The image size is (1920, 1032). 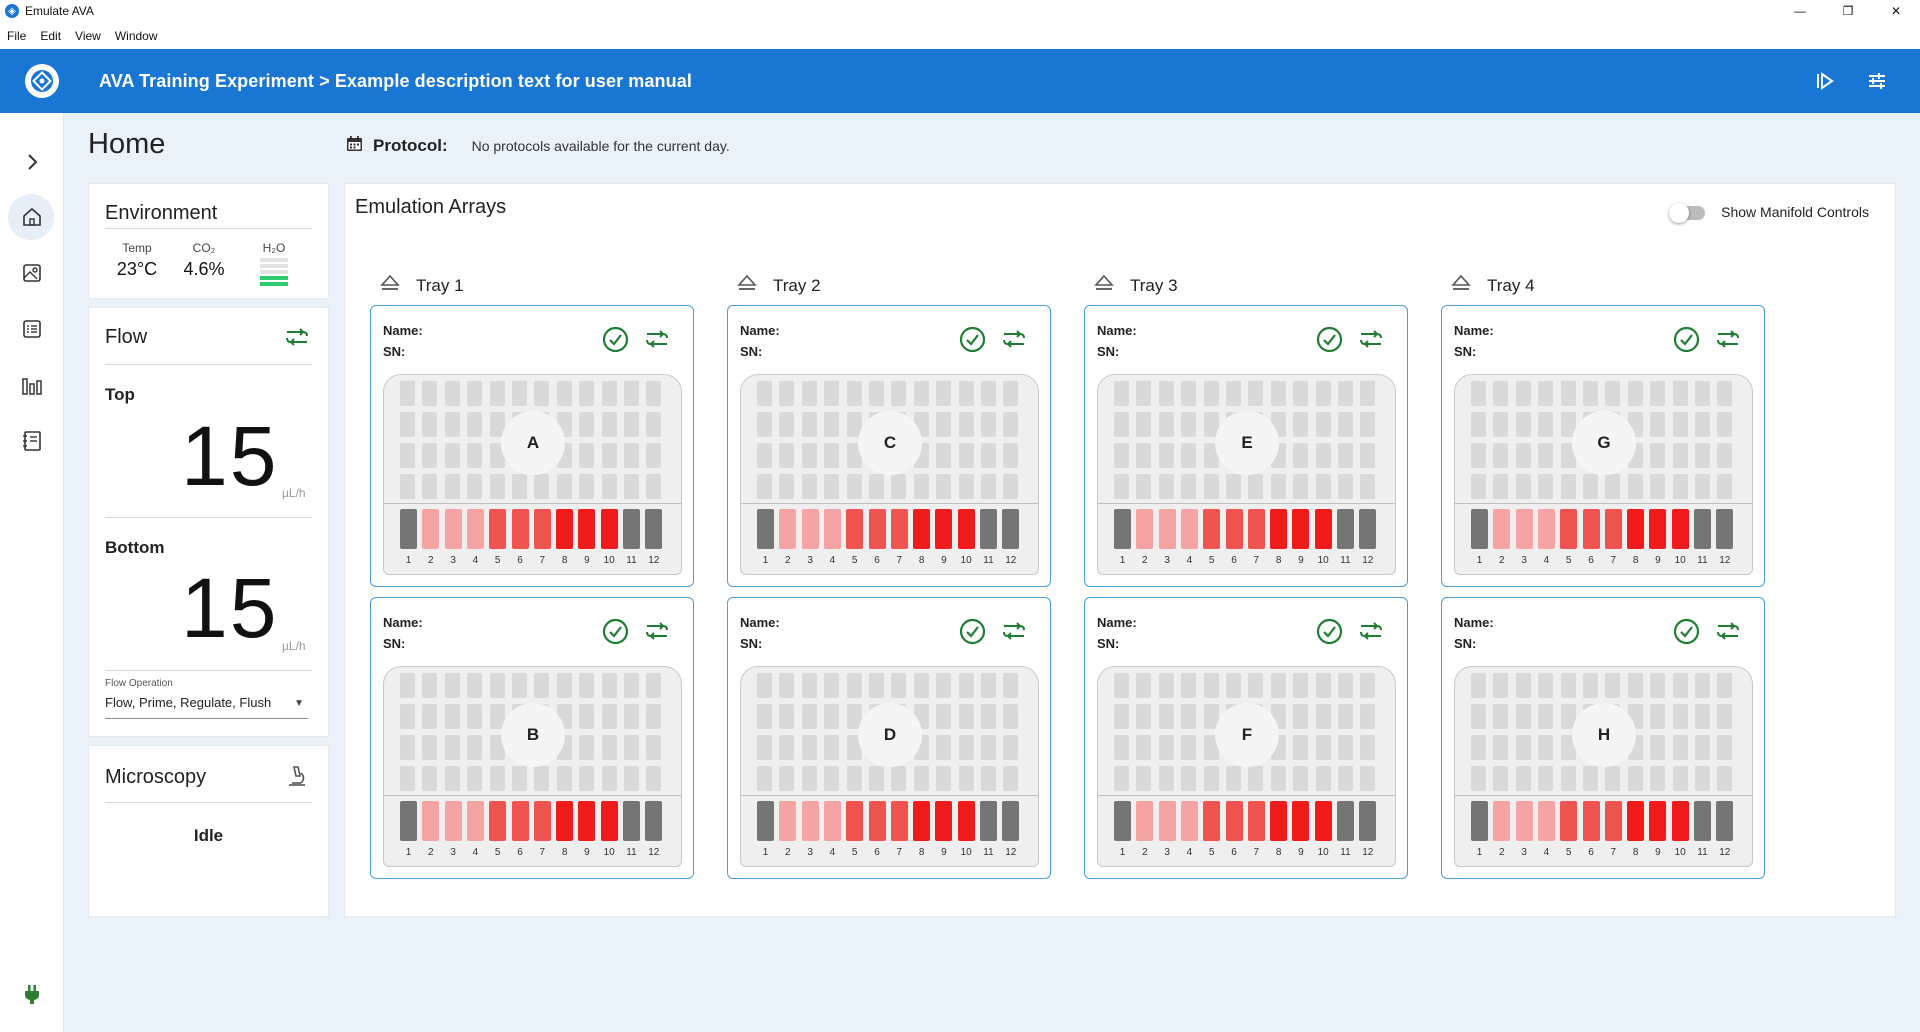 What do you see at coordinates (32, 329) in the screenshot?
I see `protocol-list-icon` at bounding box center [32, 329].